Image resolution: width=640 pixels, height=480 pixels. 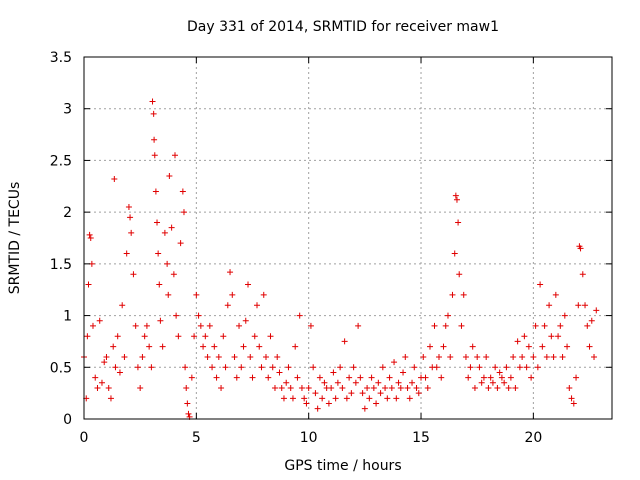 What do you see at coordinates (421, 438) in the screenshot?
I see `x-tick-label: 15` at bounding box center [421, 438].